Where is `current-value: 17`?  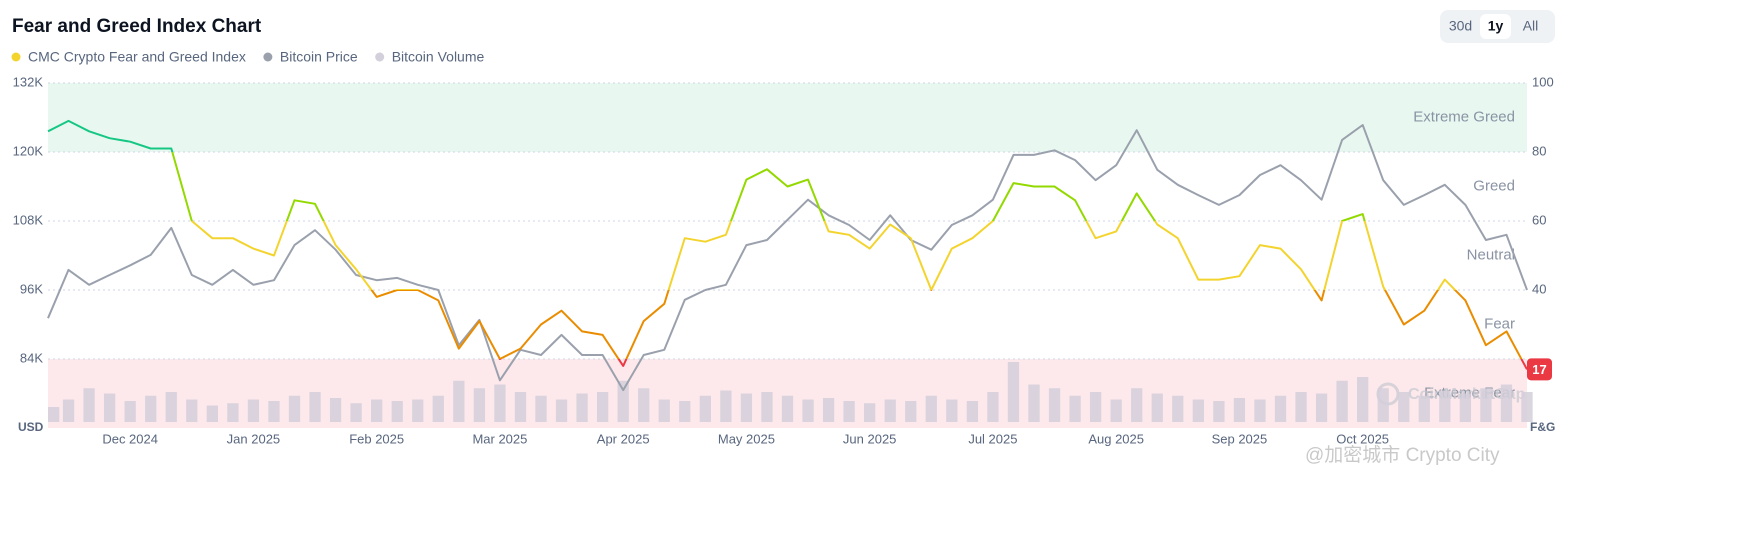 current-value: 17 is located at coordinates (1539, 369).